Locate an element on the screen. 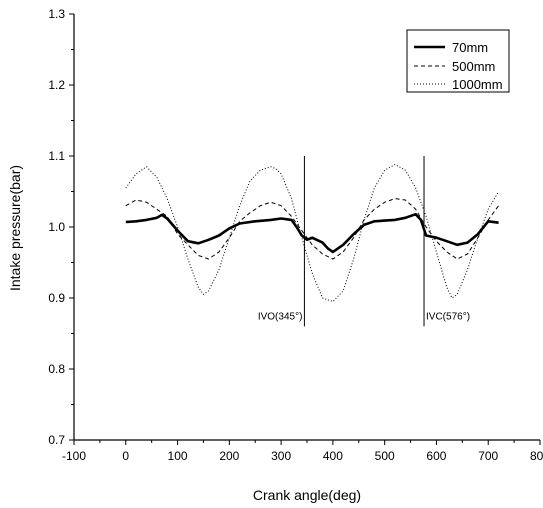 The width and height of the screenshot is (543, 508). y-ticks: 0.7 0.8 0.9 1.0 1.1 1.2 1.3 is located at coordinates (61, 227).